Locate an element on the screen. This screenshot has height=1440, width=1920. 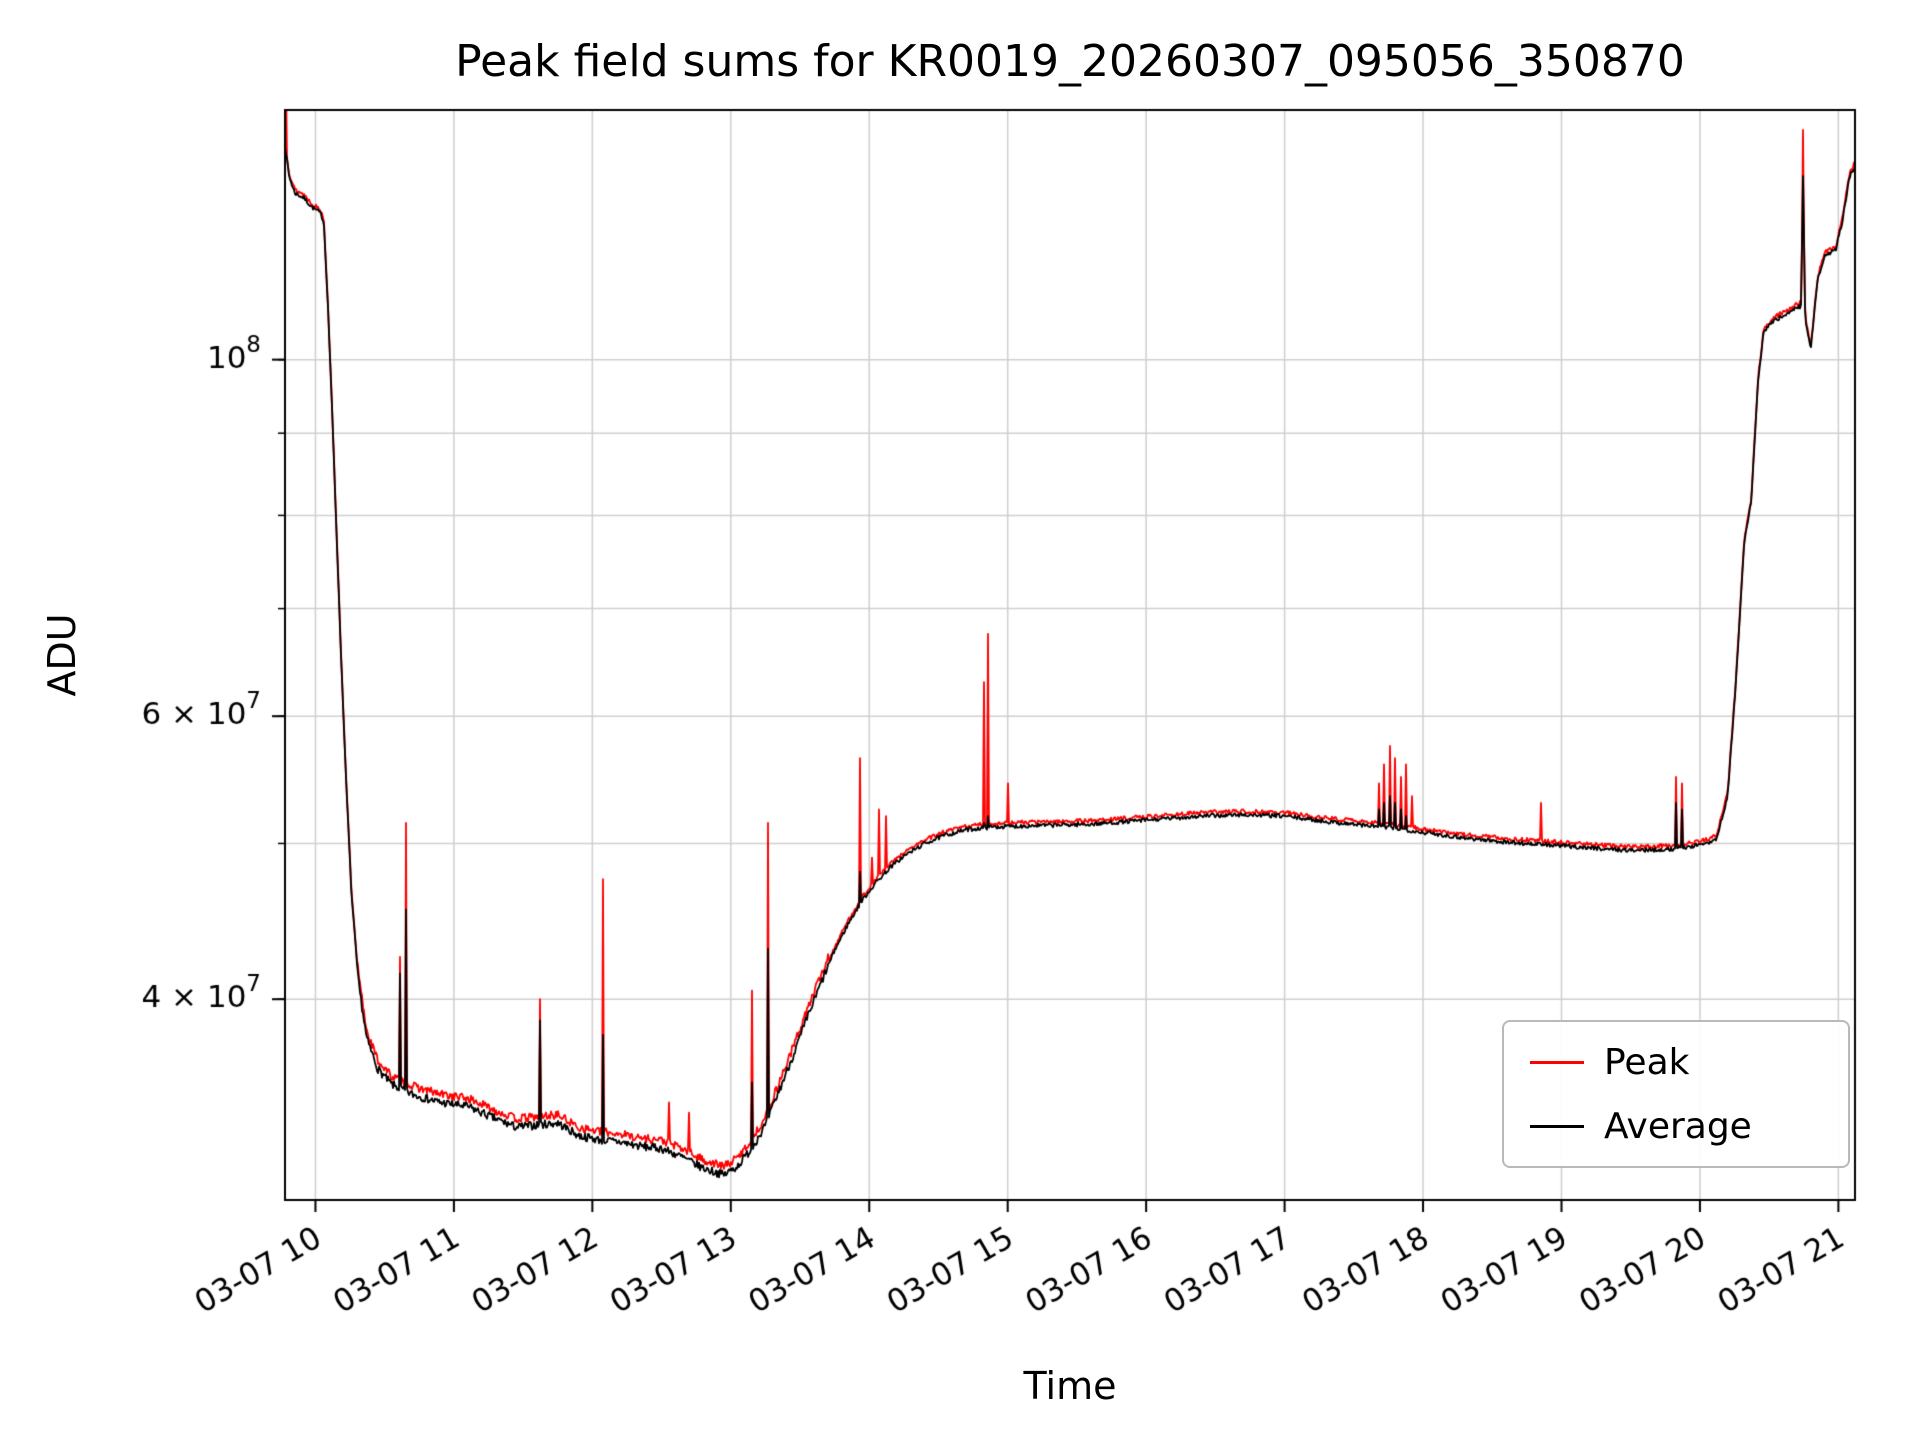
legend-item-average: Average is located at coordinates (1676, 1126).